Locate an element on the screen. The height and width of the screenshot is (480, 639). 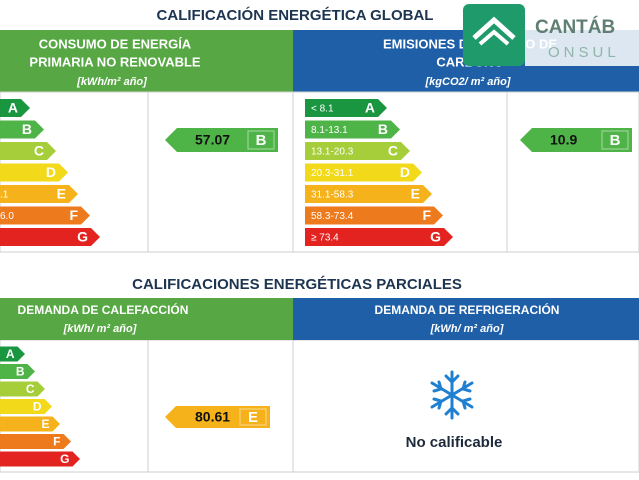
header-text: PRIMARIA NO RENOVABLE is located at coordinates (115, 61).